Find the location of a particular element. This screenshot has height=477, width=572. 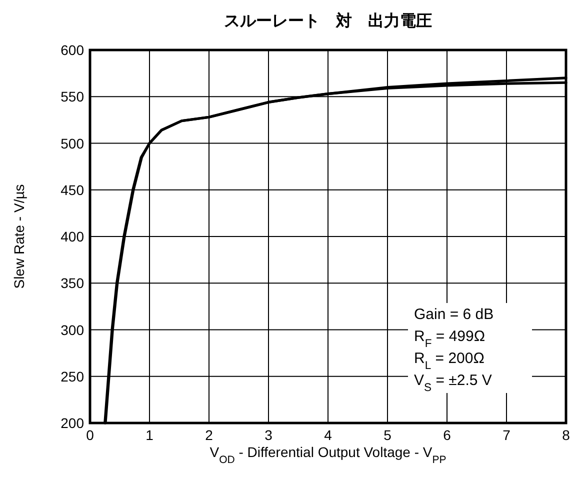

annotation: V$_{S}$ = ±2.5 V is located at coordinates (453, 383).